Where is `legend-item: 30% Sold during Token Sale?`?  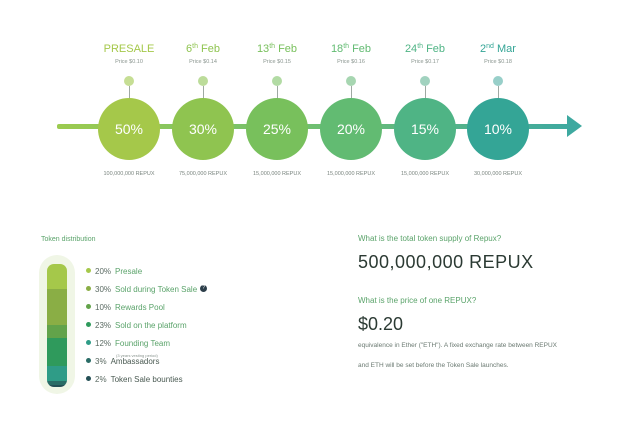 legend-item: 30% Sold during Token Sale? is located at coordinates (147, 291).